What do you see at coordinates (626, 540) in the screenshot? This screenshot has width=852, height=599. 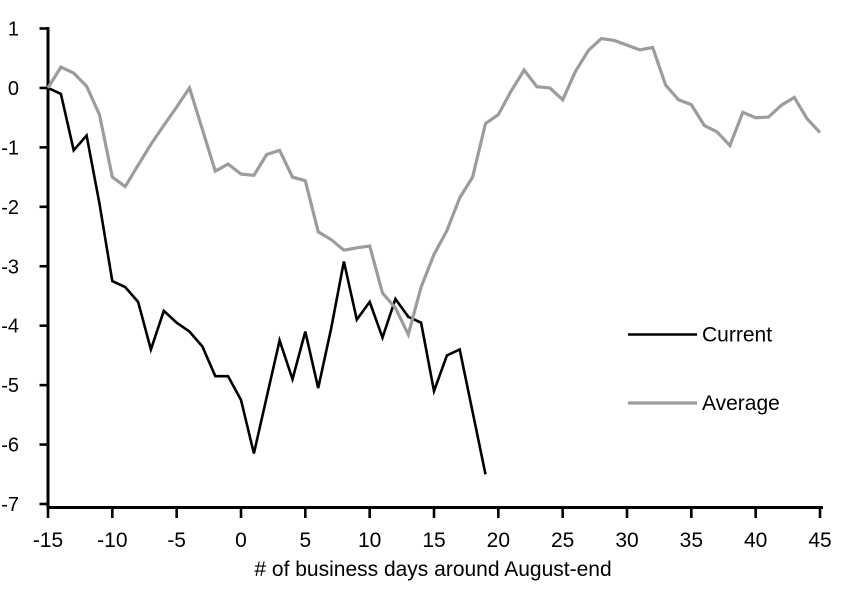 I see `x-tick-label: 30` at bounding box center [626, 540].